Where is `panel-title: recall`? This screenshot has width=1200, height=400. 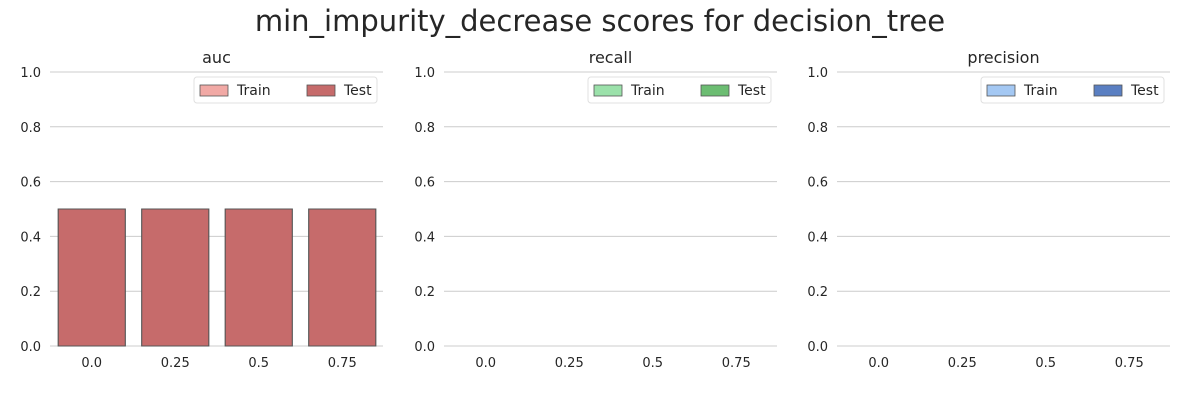 panel-title: recall is located at coordinates (611, 57).